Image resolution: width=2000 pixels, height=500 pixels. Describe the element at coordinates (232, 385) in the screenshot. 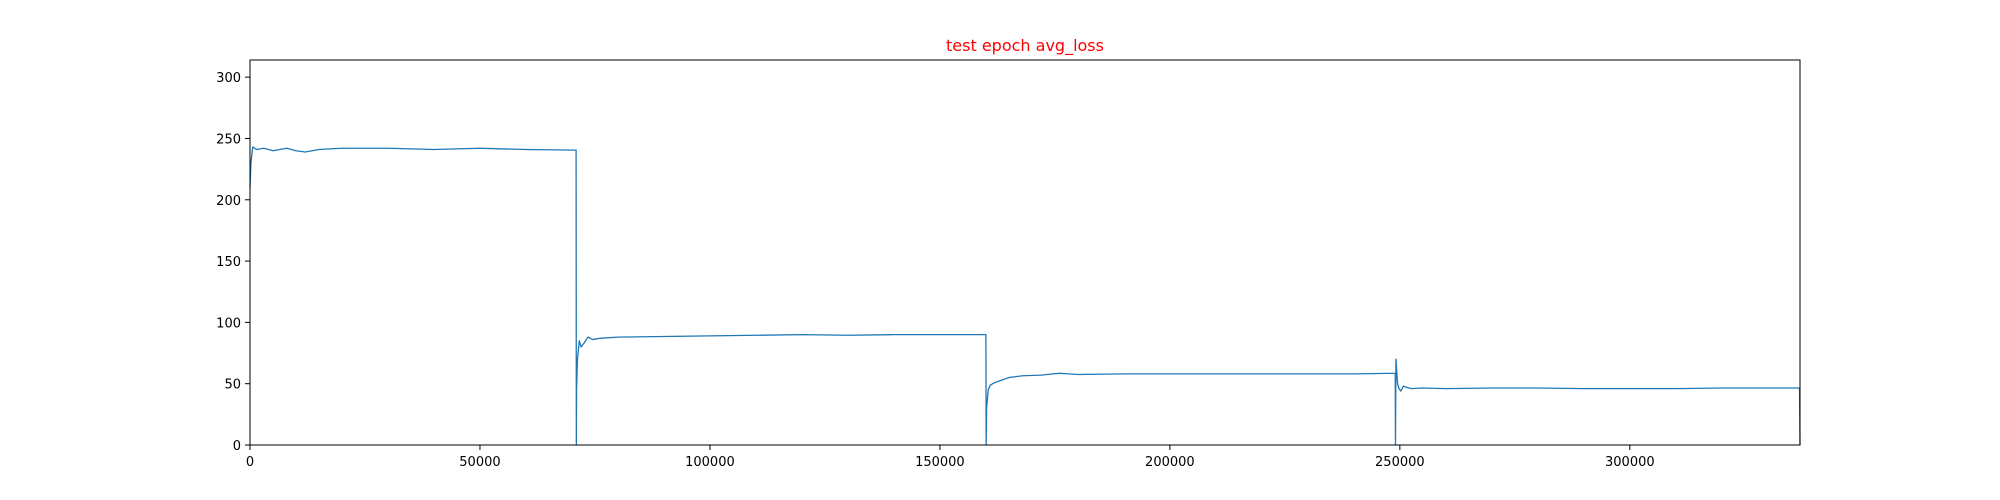

I see `y-tick-label: 50` at that location.